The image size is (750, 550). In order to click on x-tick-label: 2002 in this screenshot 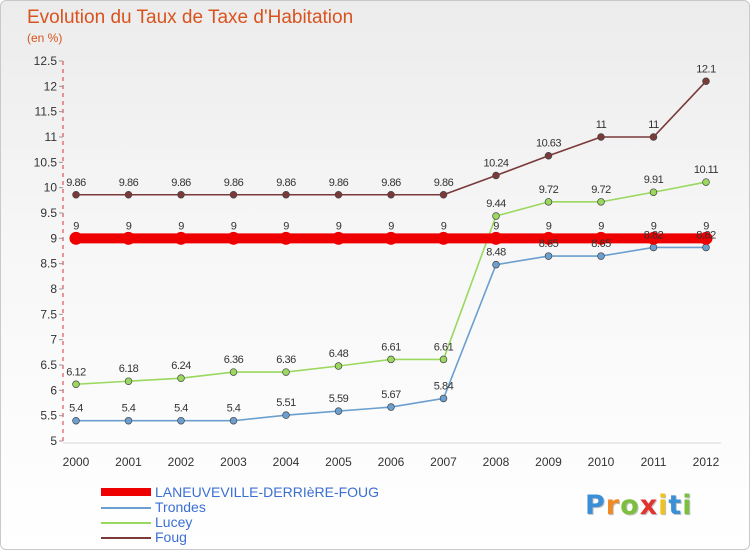, I will do `click(181, 462)`.